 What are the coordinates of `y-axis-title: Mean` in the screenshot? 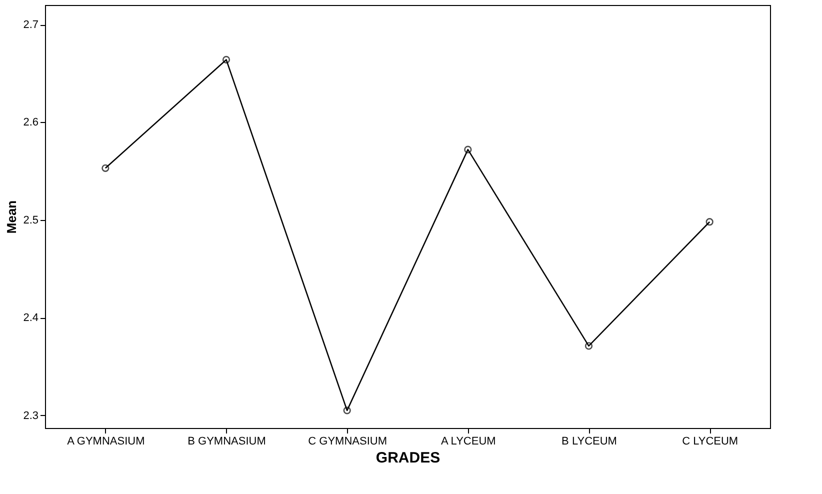 It's located at (12, 217).